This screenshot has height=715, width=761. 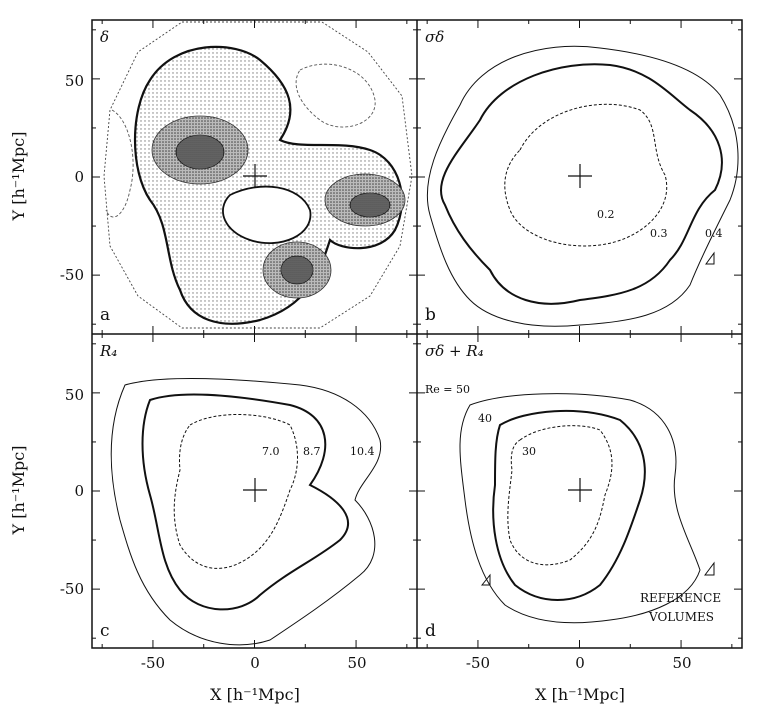 What do you see at coordinates (18, 177) in the screenshot?
I see `y-axis-title-top: Y [h⁻¹Mpc]` at bounding box center [18, 177].